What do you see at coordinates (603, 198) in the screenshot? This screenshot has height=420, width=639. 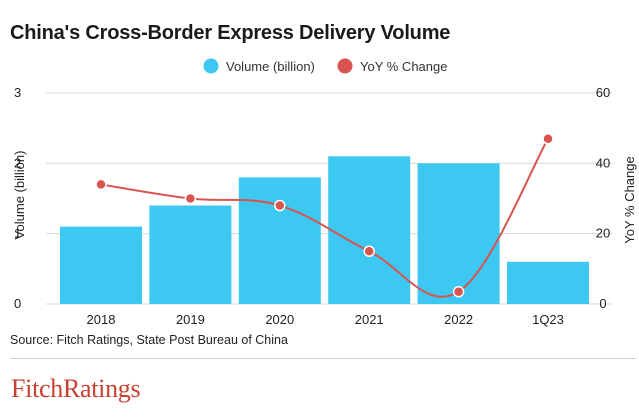 I see `right-axis-ticks: 0 20 40 60` at bounding box center [603, 198].